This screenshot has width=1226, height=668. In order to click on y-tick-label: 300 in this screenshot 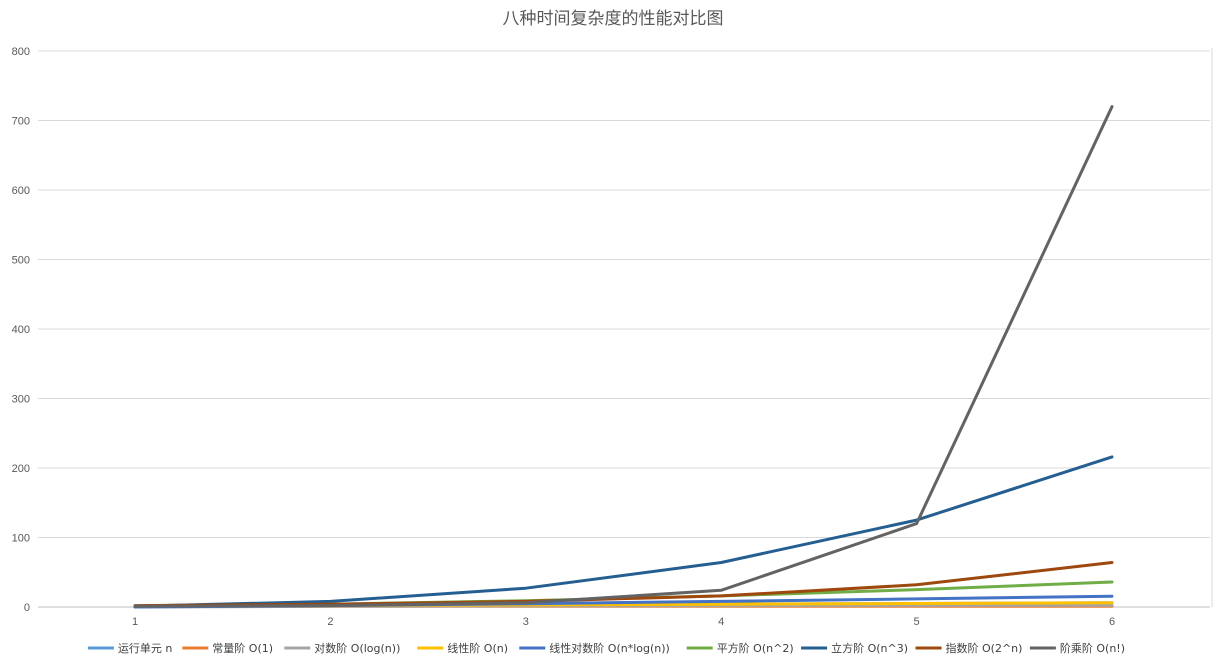, I will do `click(21, 400)`.